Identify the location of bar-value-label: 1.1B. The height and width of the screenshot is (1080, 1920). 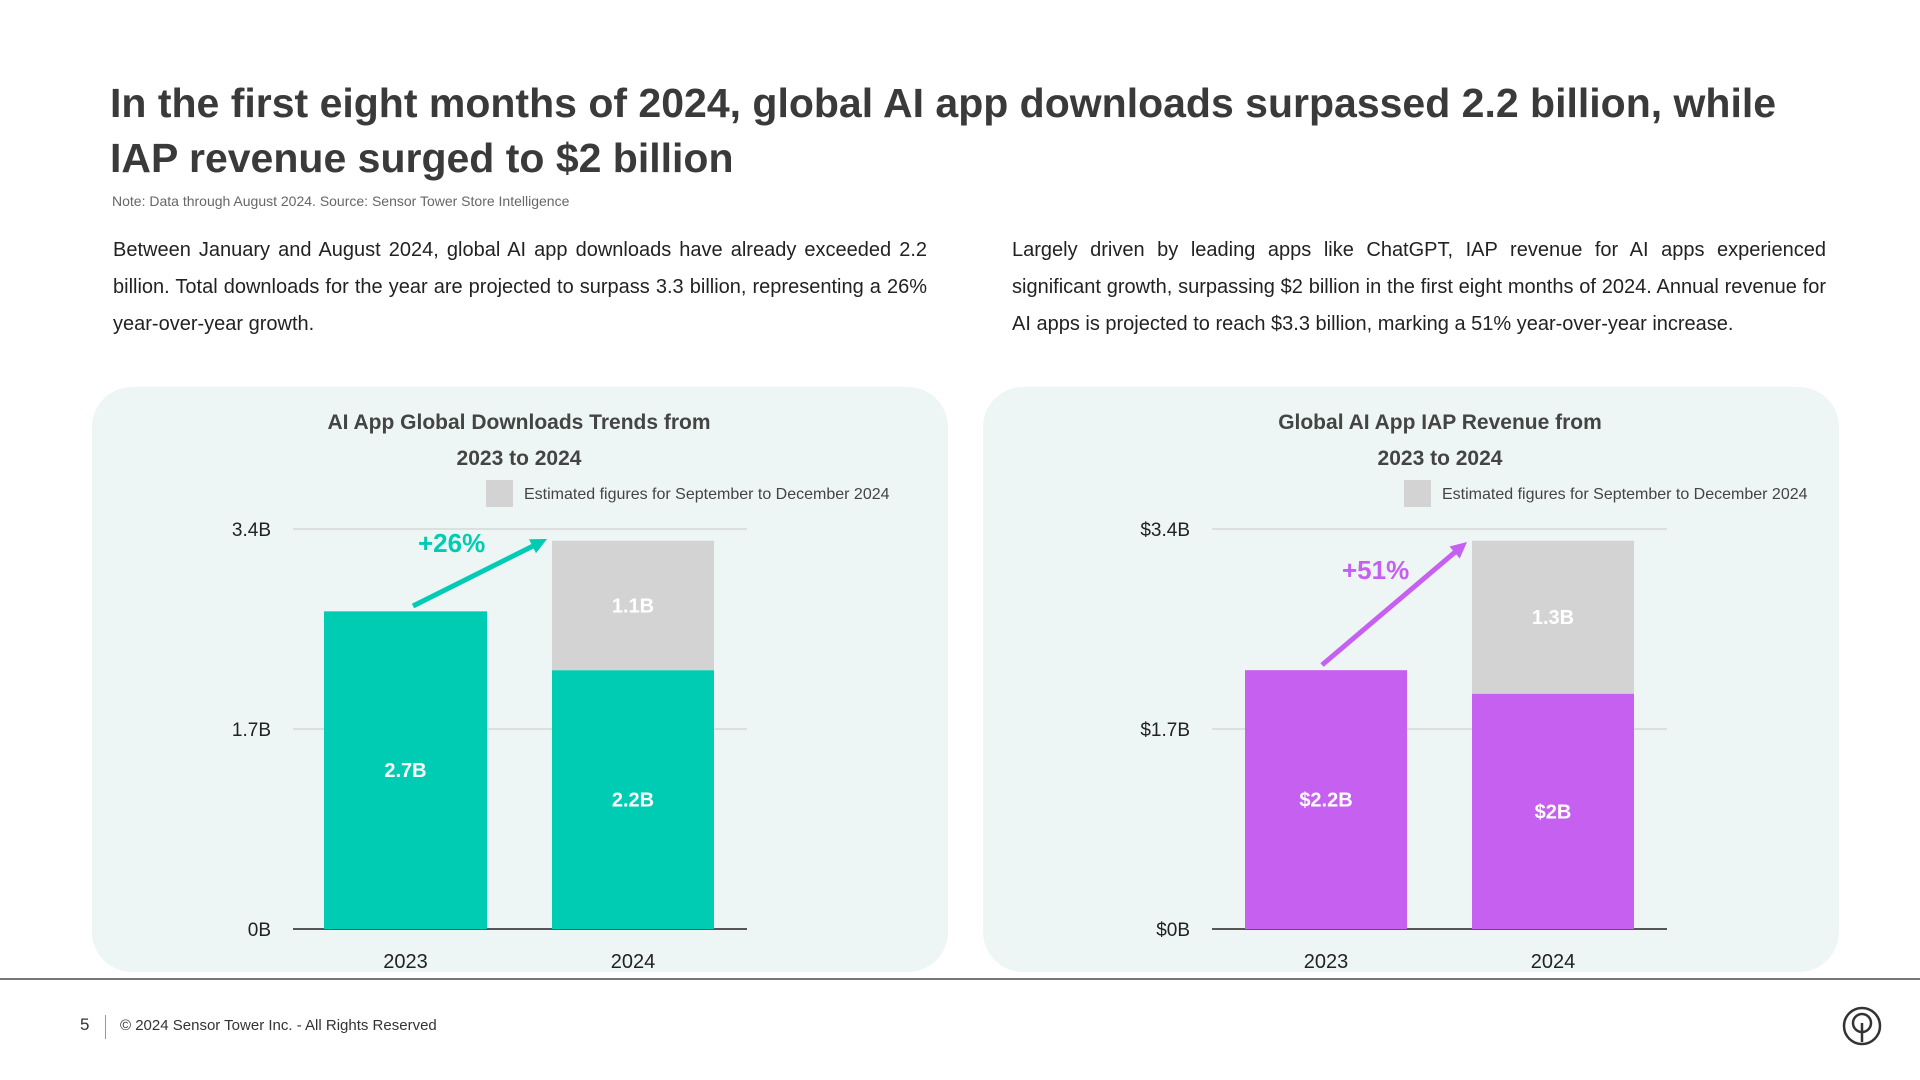
(633, 606).